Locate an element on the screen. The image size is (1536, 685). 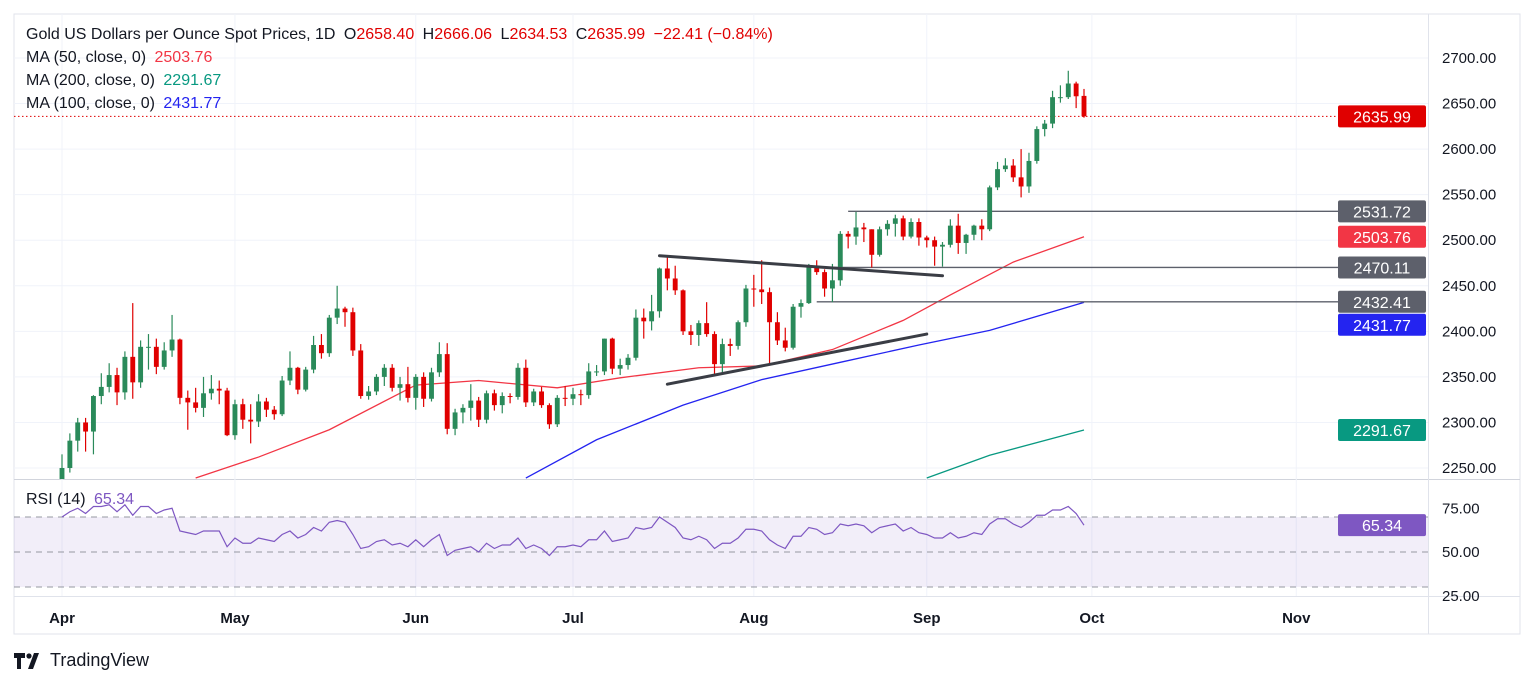
price-axis-label: 2250.00 is located at coordinates (1469, 468).